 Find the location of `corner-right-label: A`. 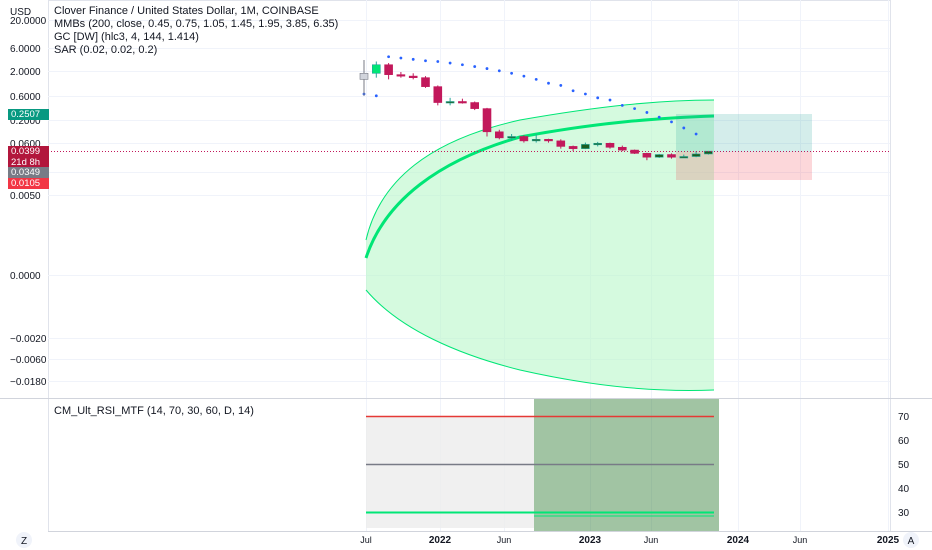

corner-right-label: A is located at coordinates (911, 541).